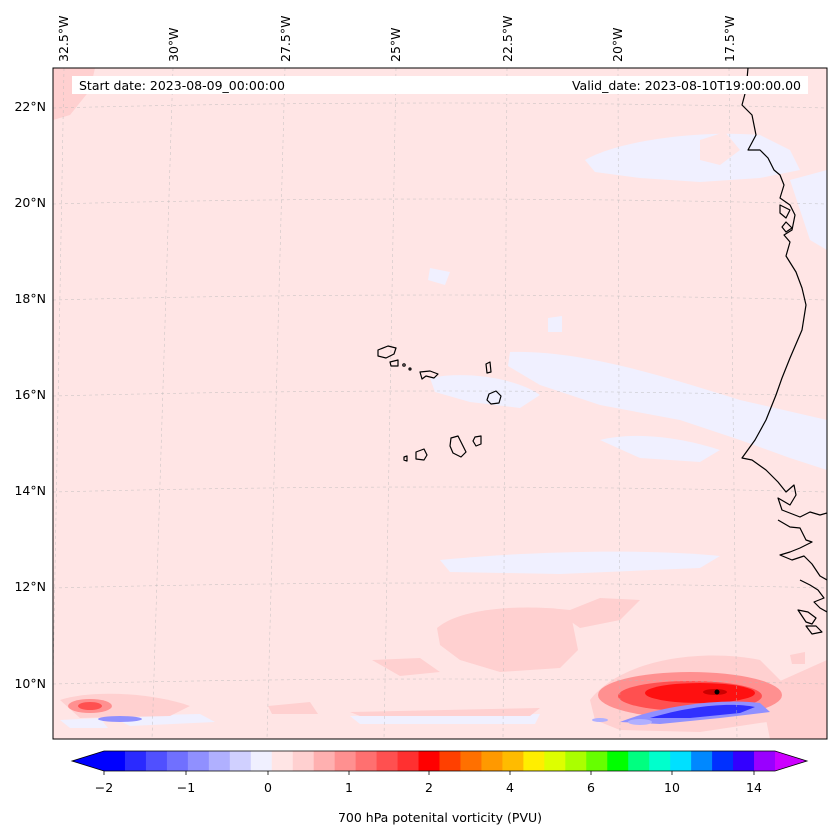  I want to click on latitude-labels: 22°N 20°N 18°N 16°N 14°N 12°N 10°N, so click(30, 395).